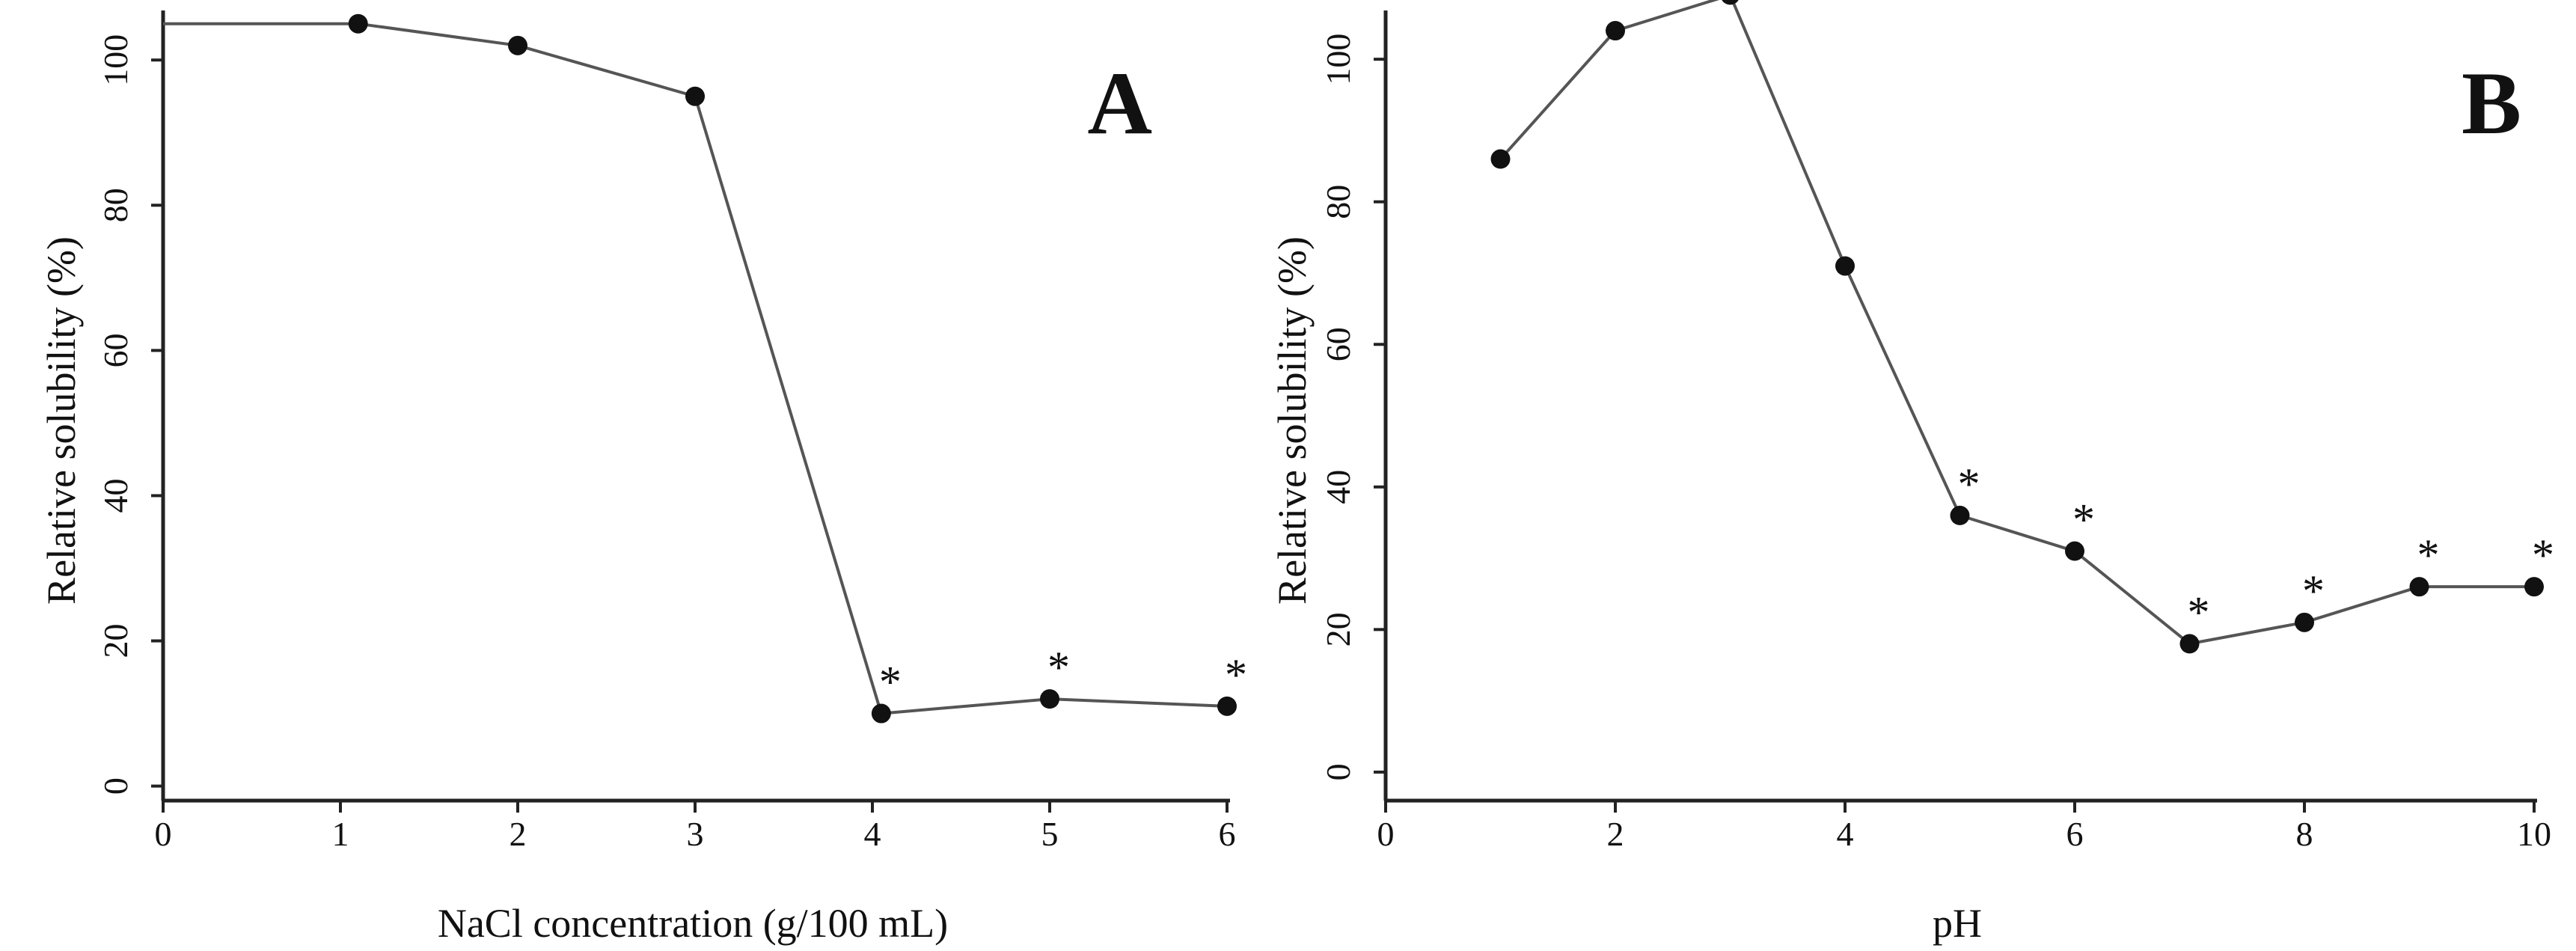 This screenshot has height=951, width=2576. What do you see at coordinates (1338, 629) in the screenshot?
I see `panel-b-y-tick-label: 20` at bounding box center [1338, 629].